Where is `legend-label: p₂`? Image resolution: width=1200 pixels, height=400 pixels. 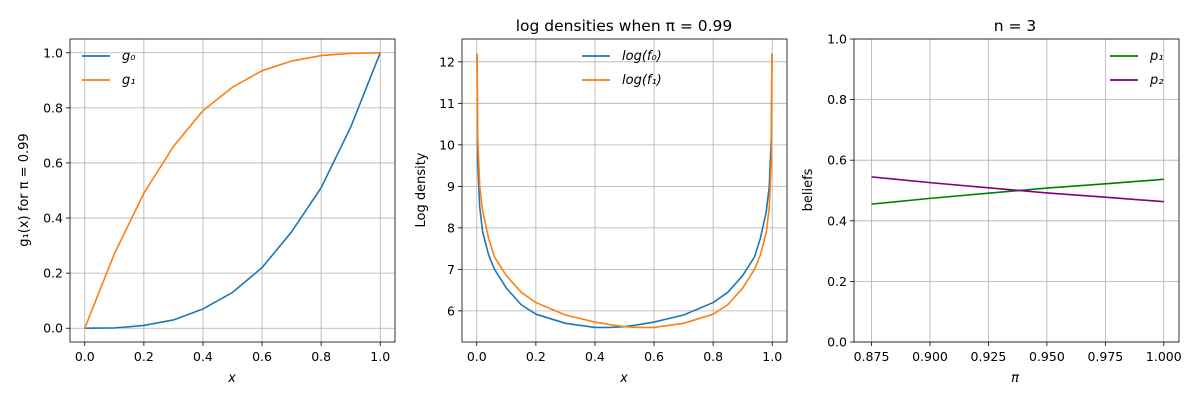 legend-label: p₂ is located at coordinates (1156, 80).